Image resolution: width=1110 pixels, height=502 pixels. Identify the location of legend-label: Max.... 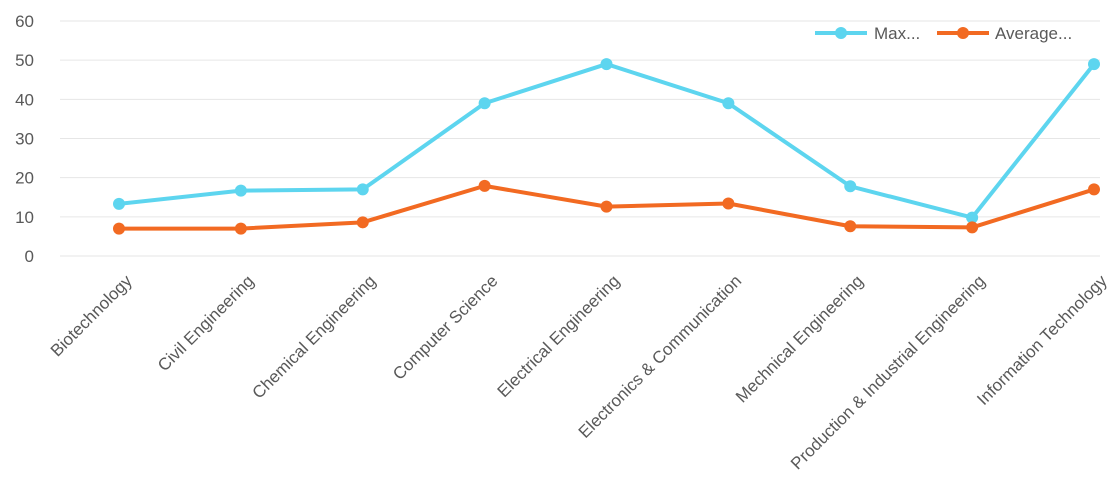
(897, 33).